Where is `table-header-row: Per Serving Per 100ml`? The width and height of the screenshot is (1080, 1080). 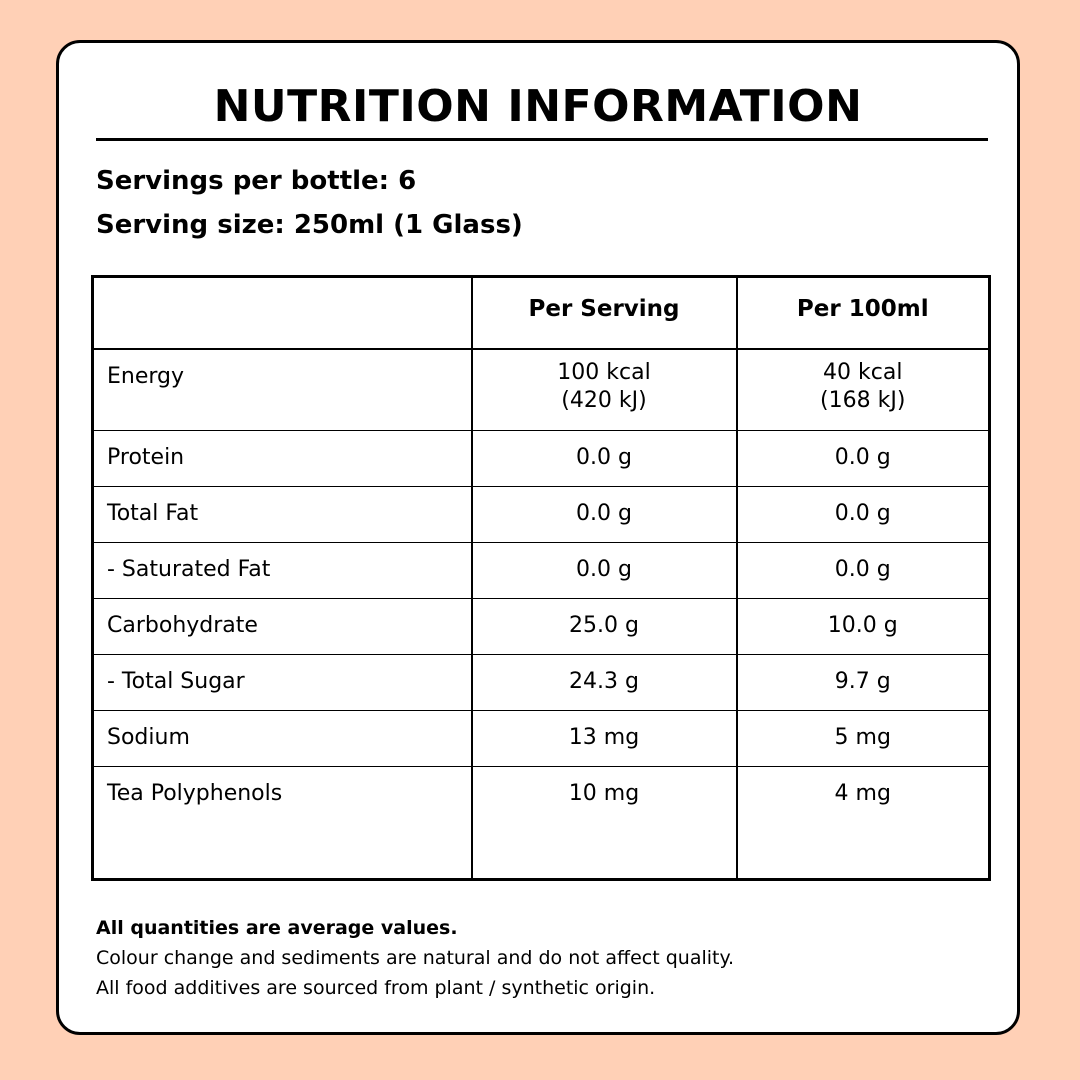
table-header-row: Per Serving Per 100ml is located at coordinates (541, 313).